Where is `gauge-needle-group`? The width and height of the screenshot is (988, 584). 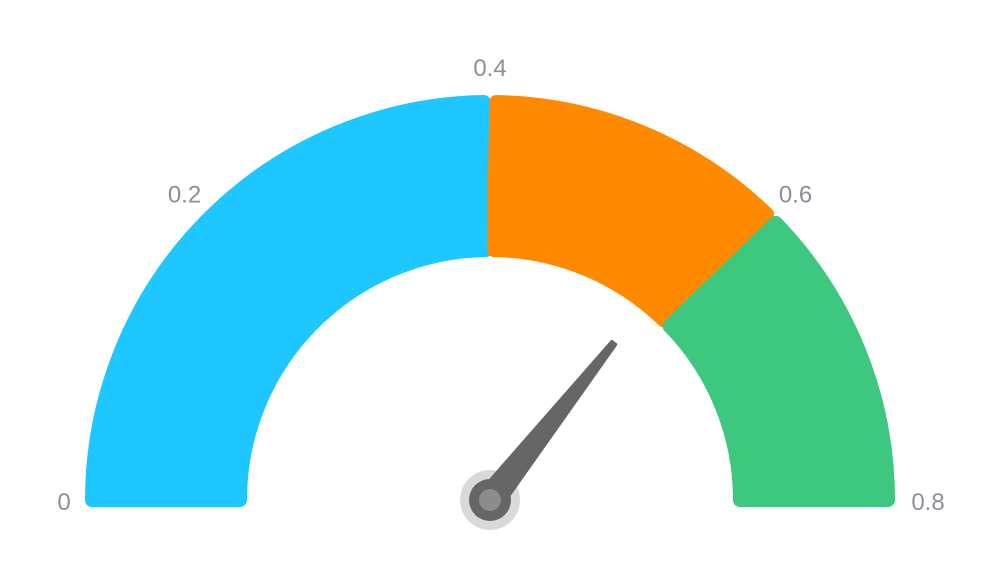
gauge-needle-group is located at coordinates (539, 434).